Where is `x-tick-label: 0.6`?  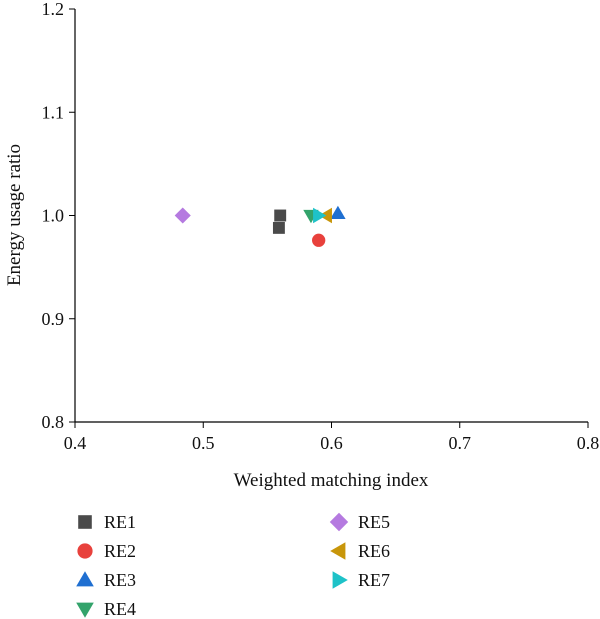 x-tick-label: 0.6 is located at coordinates (331, 443).